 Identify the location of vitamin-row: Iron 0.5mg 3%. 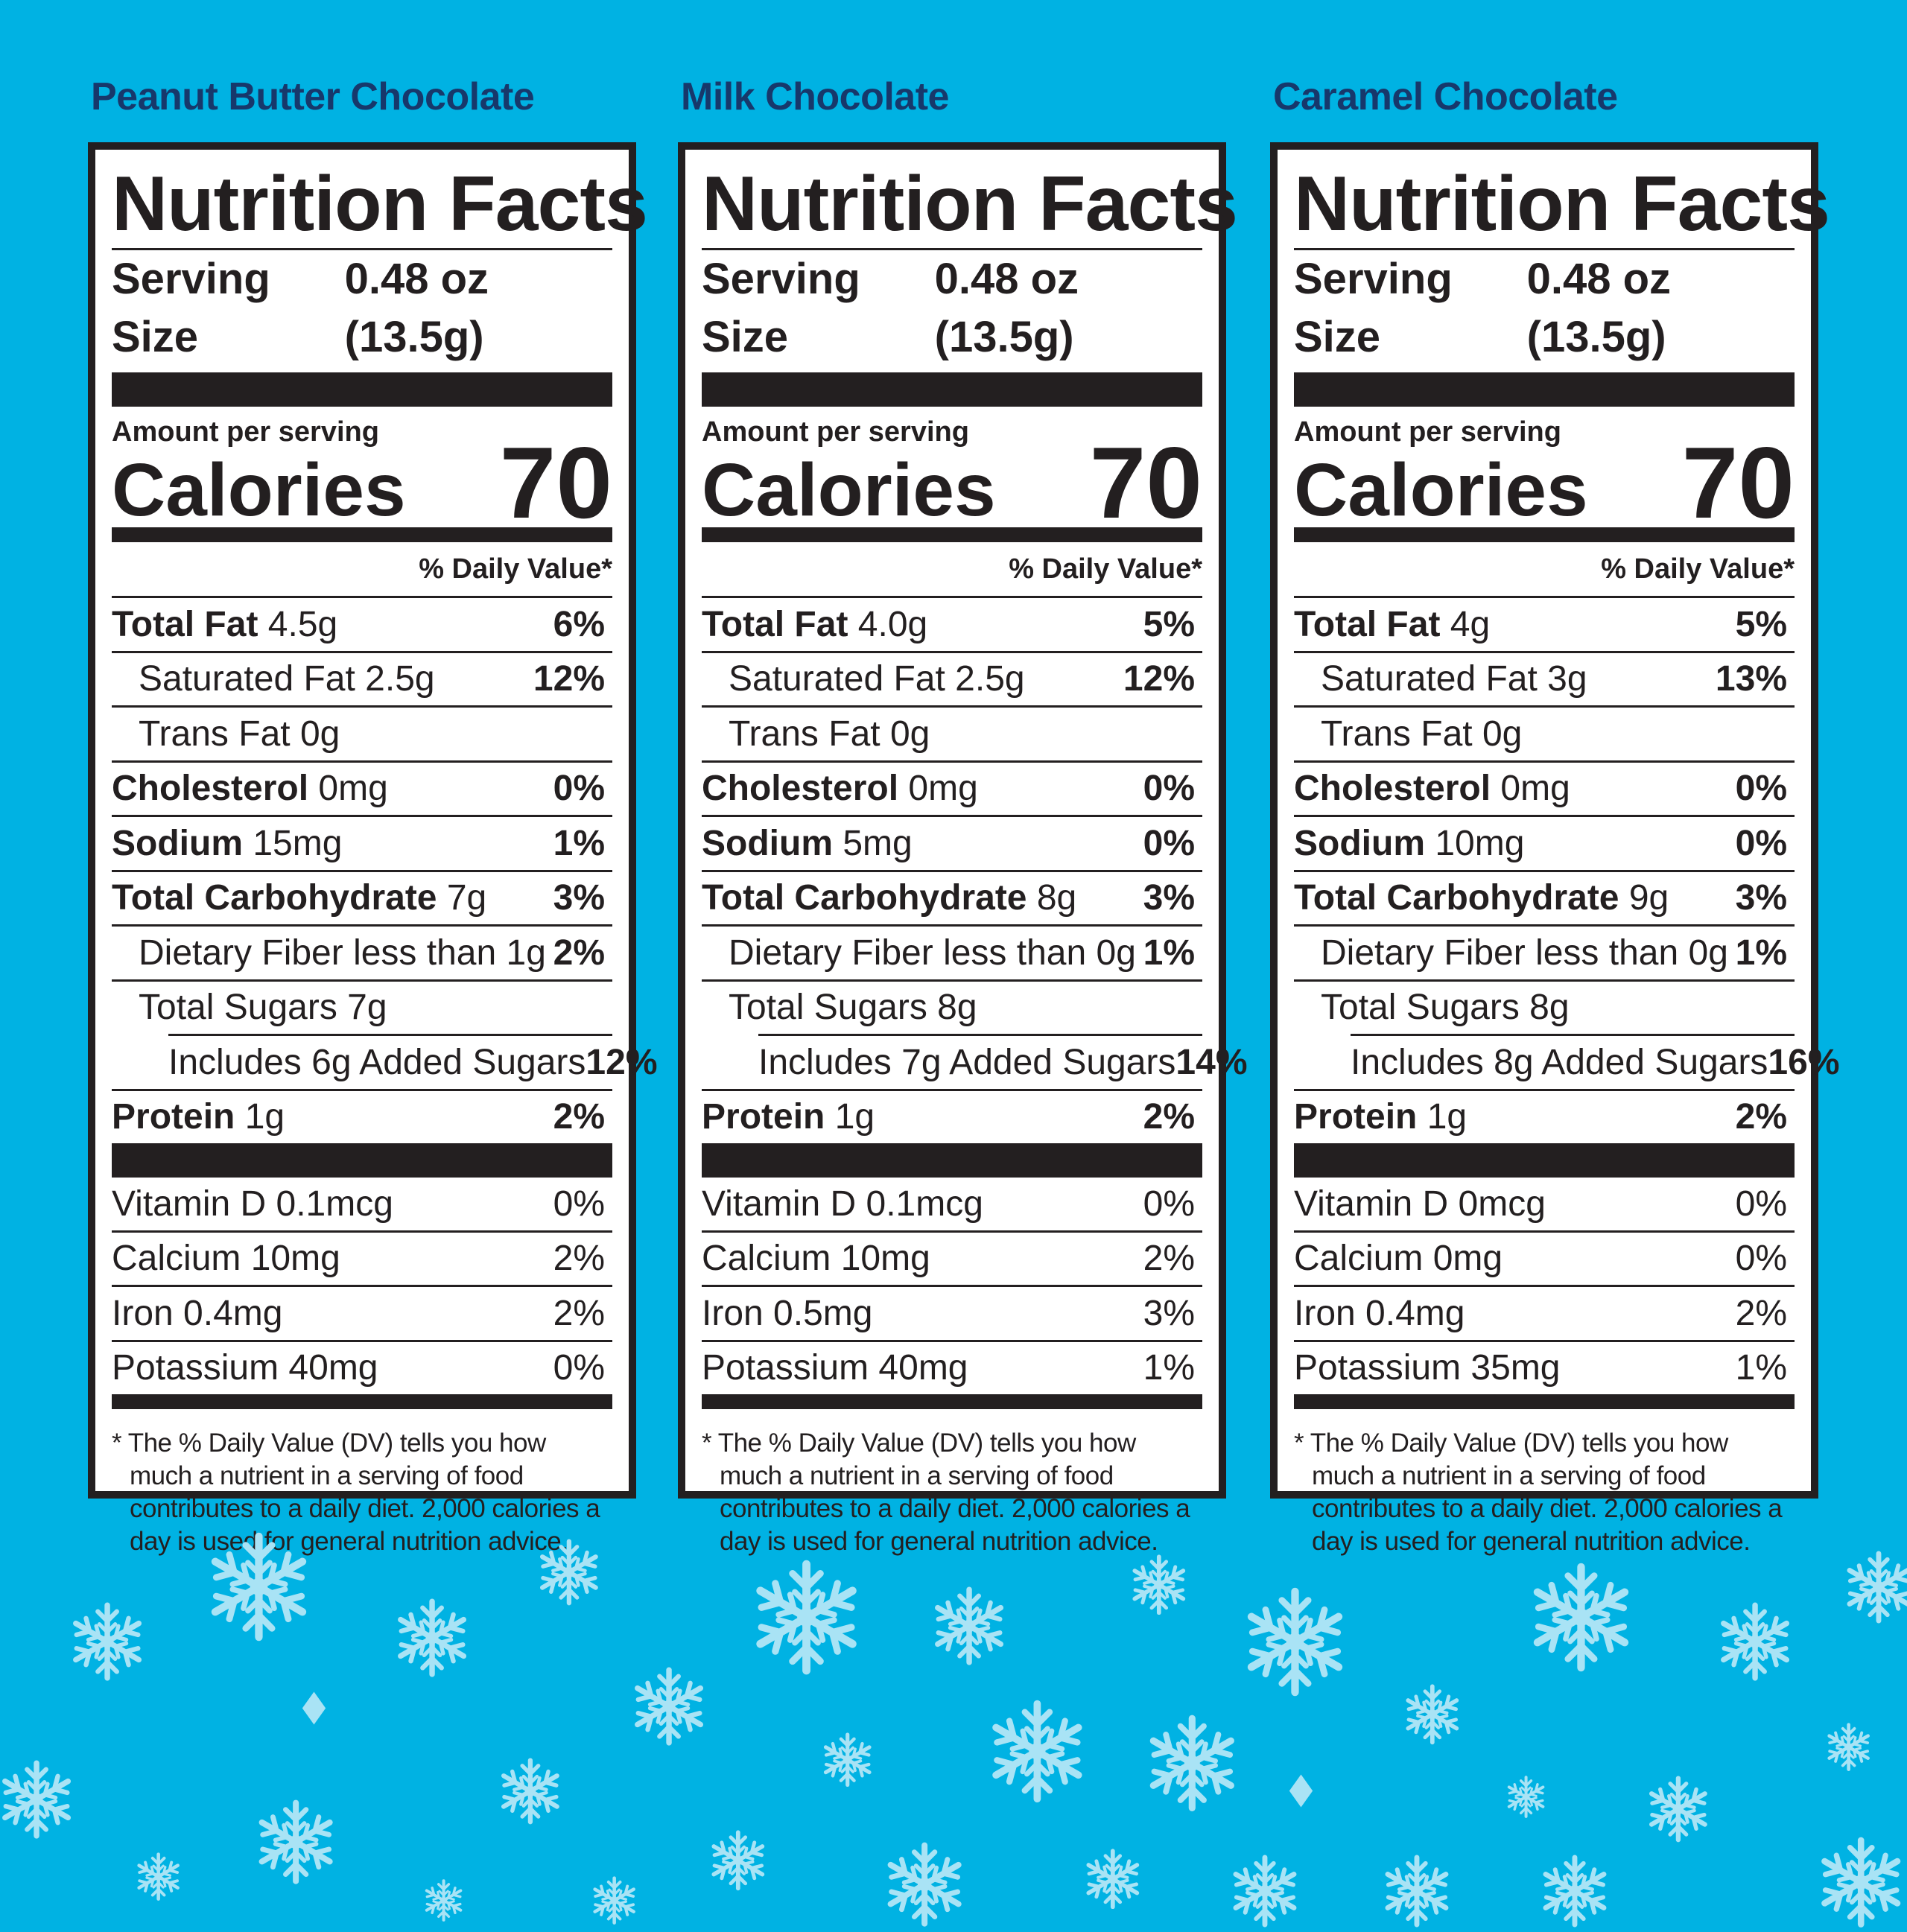
(952, 1312).